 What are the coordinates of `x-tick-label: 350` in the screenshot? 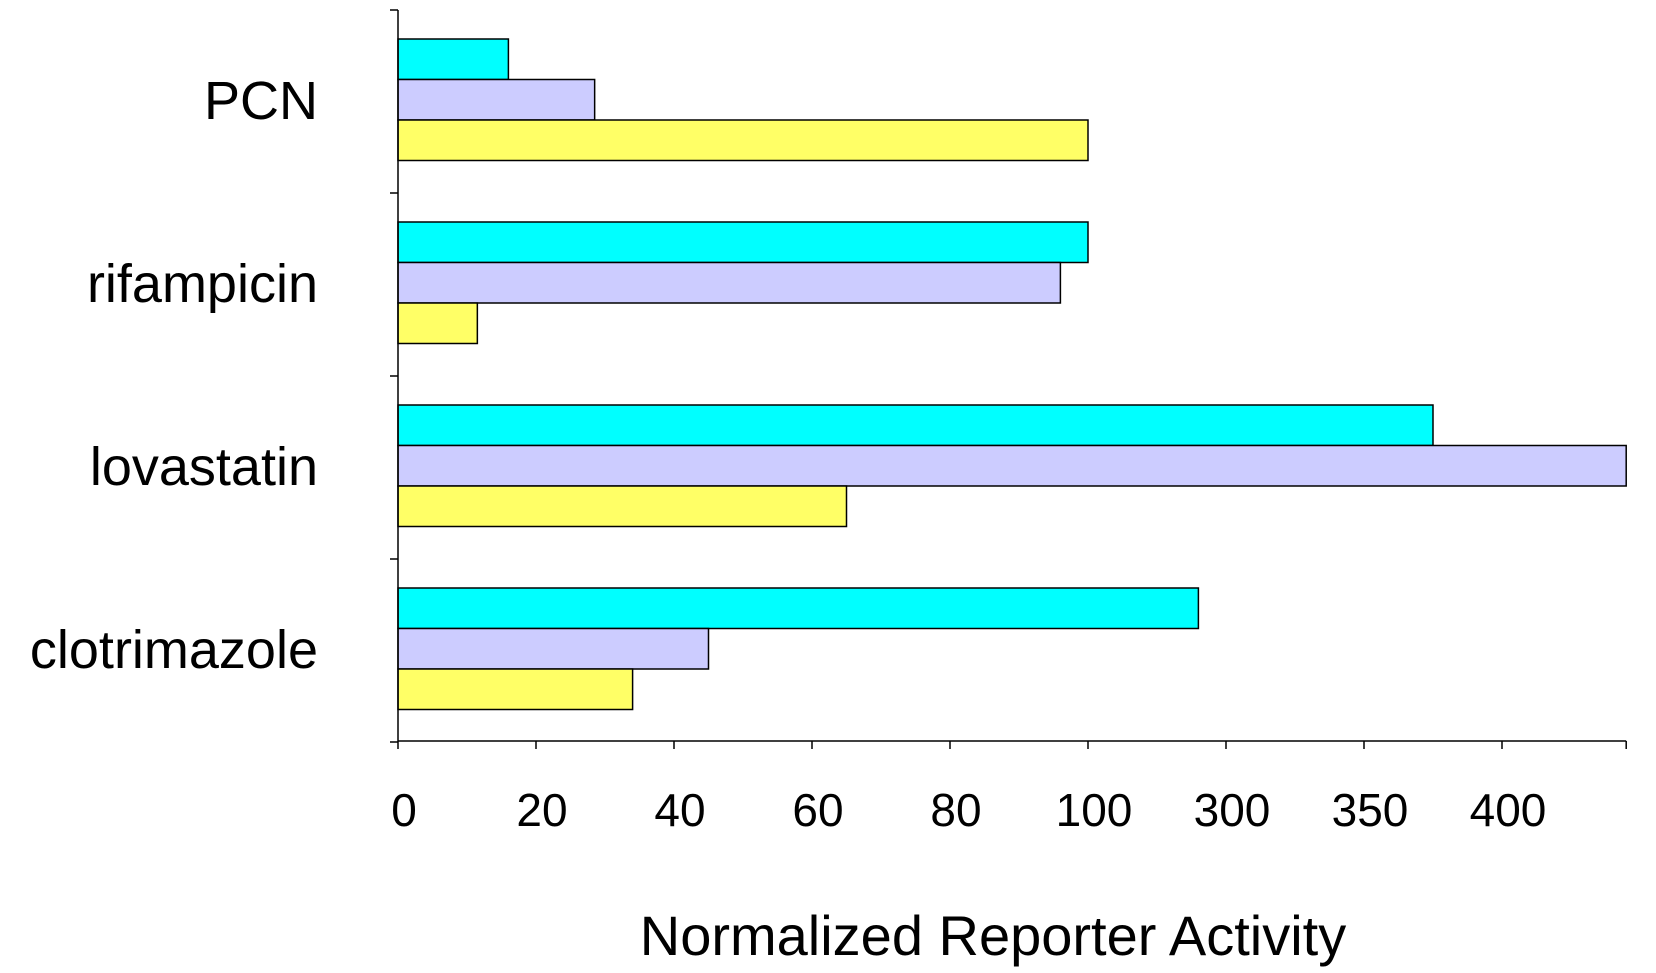 It's located at (1370, 810).